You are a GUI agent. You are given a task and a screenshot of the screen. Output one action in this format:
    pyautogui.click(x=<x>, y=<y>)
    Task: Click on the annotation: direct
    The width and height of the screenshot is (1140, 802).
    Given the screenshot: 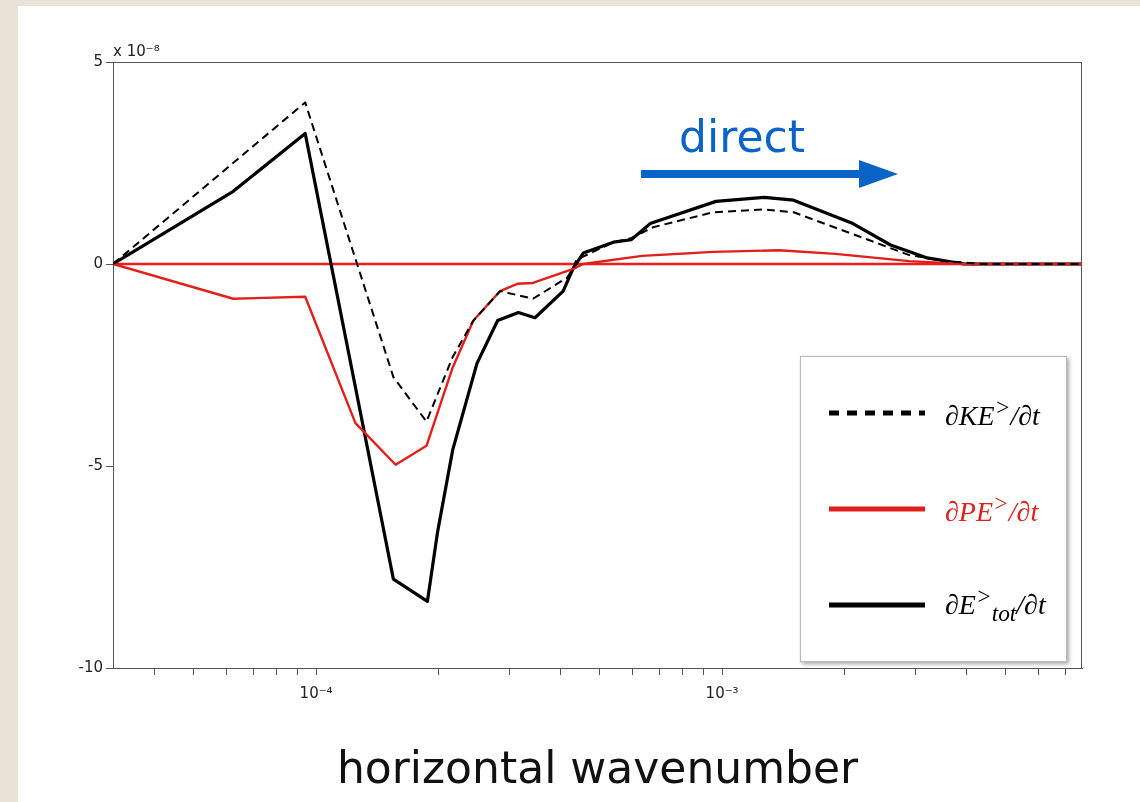 What is the action you would take?
    pyautogui.click(x=742, y=136)
    